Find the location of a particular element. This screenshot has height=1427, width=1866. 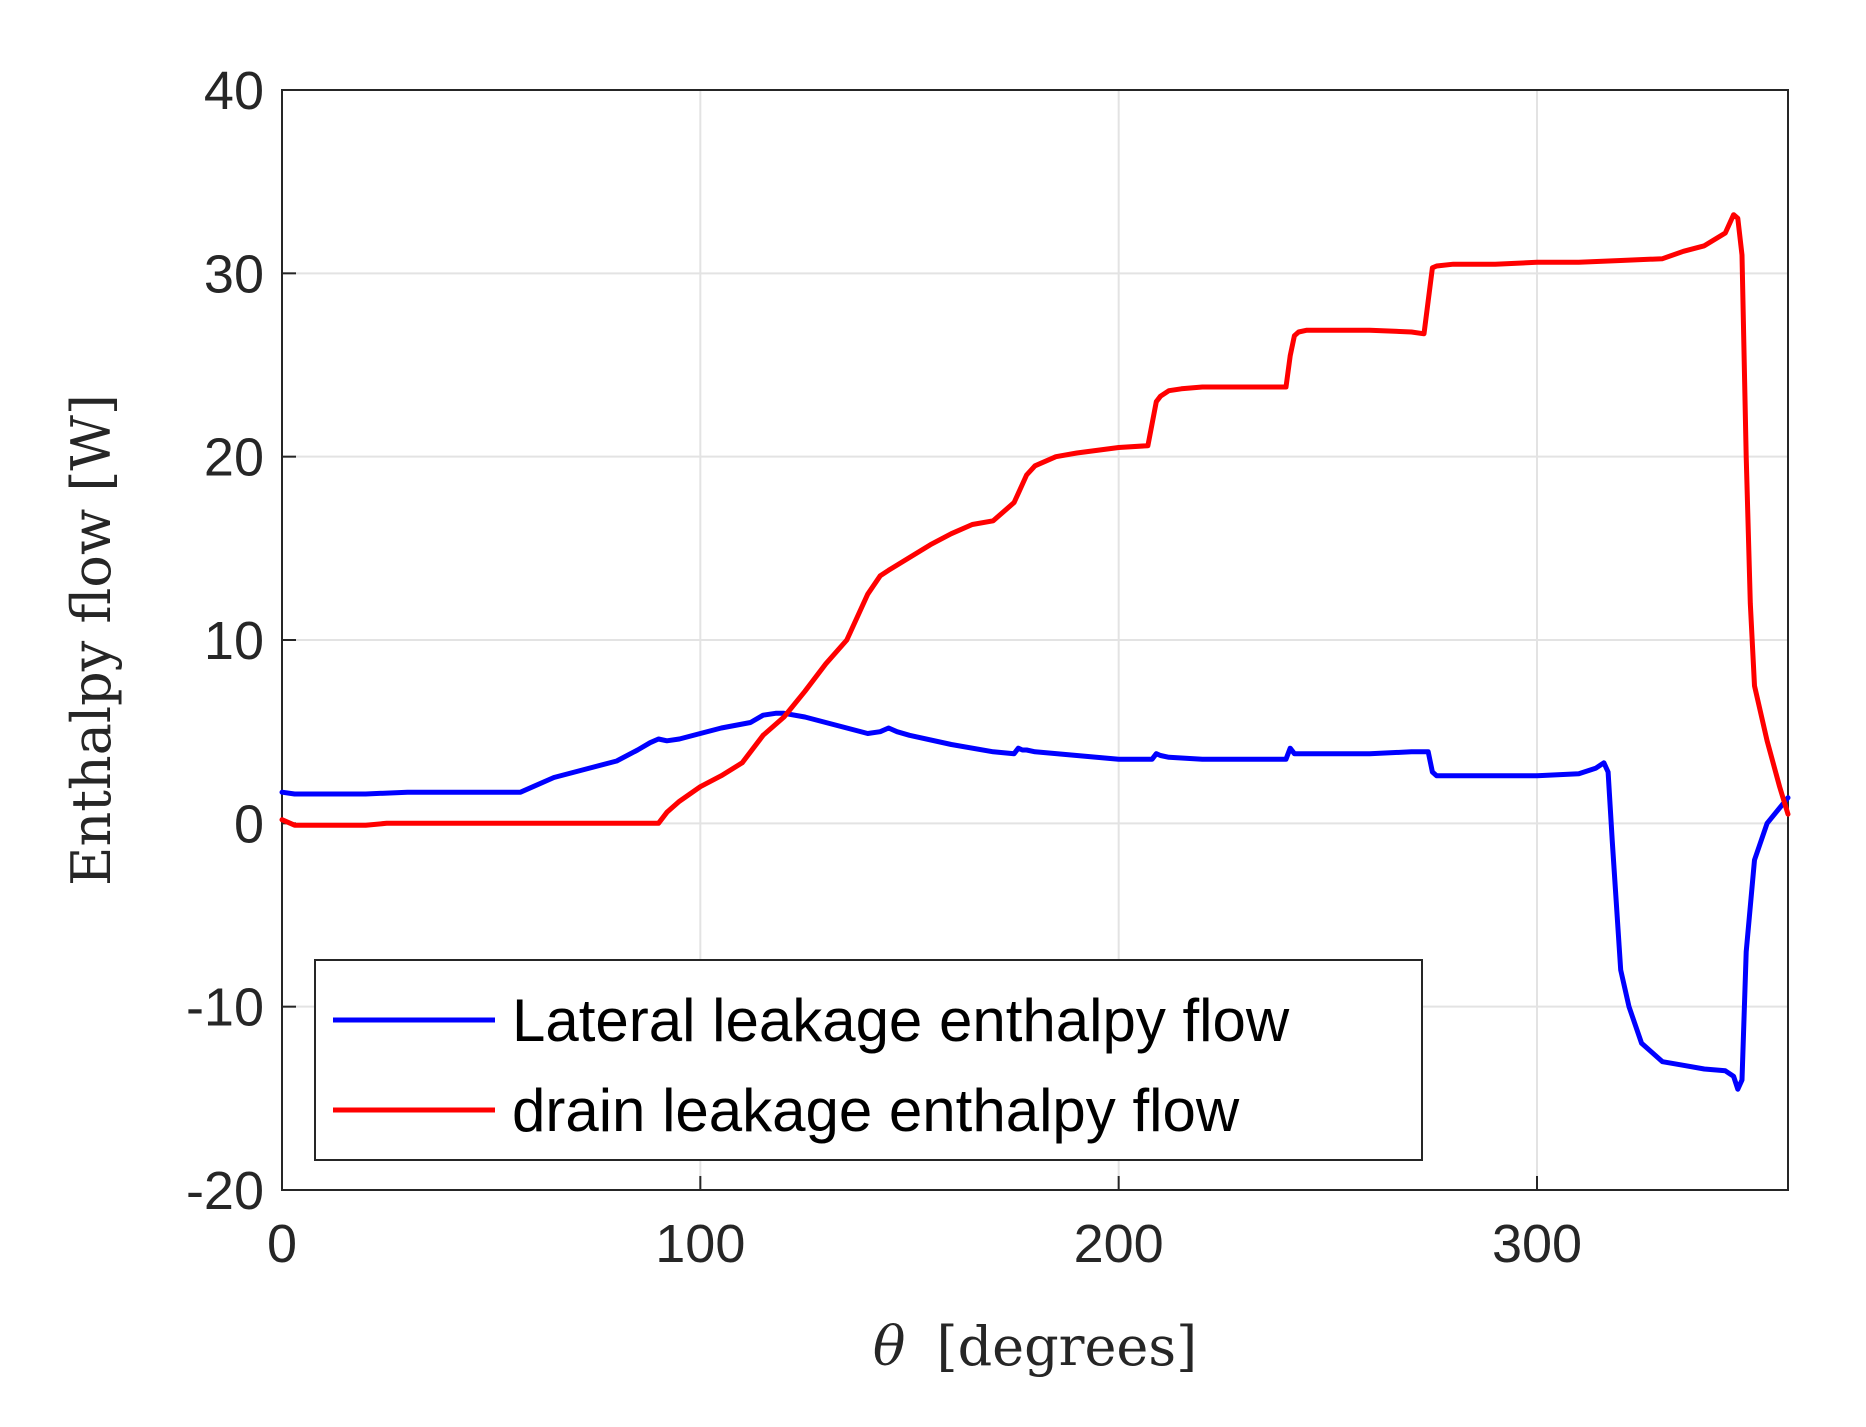

y-tick-label: 30 is located at coordinates (234, 274).